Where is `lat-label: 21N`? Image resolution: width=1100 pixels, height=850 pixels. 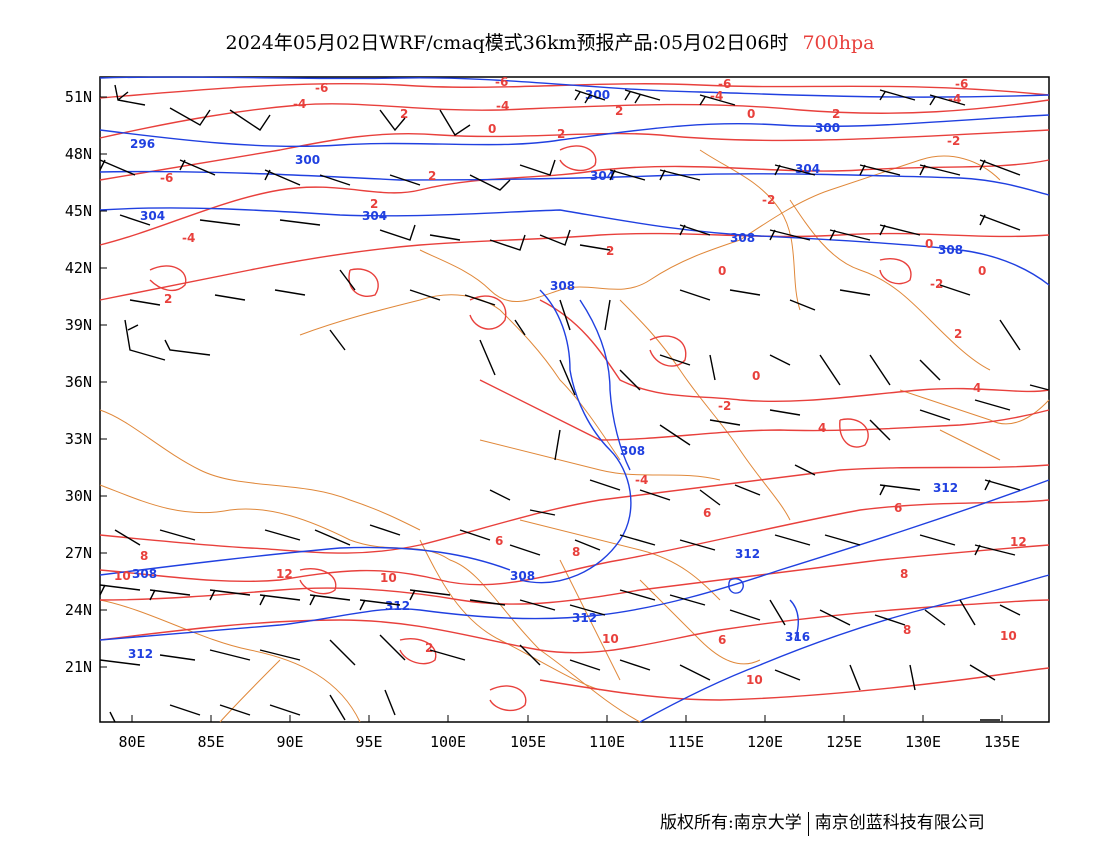
lat-label: 21N is located at coordinates (78, 667).